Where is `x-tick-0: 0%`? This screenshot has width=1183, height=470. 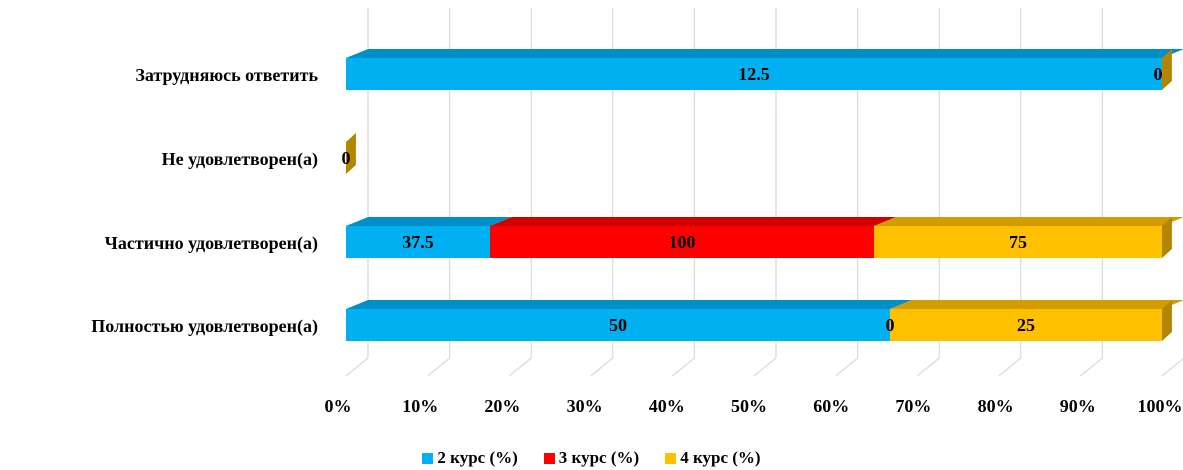 x-tick-0: 0% is located at coordinates (338, 406).